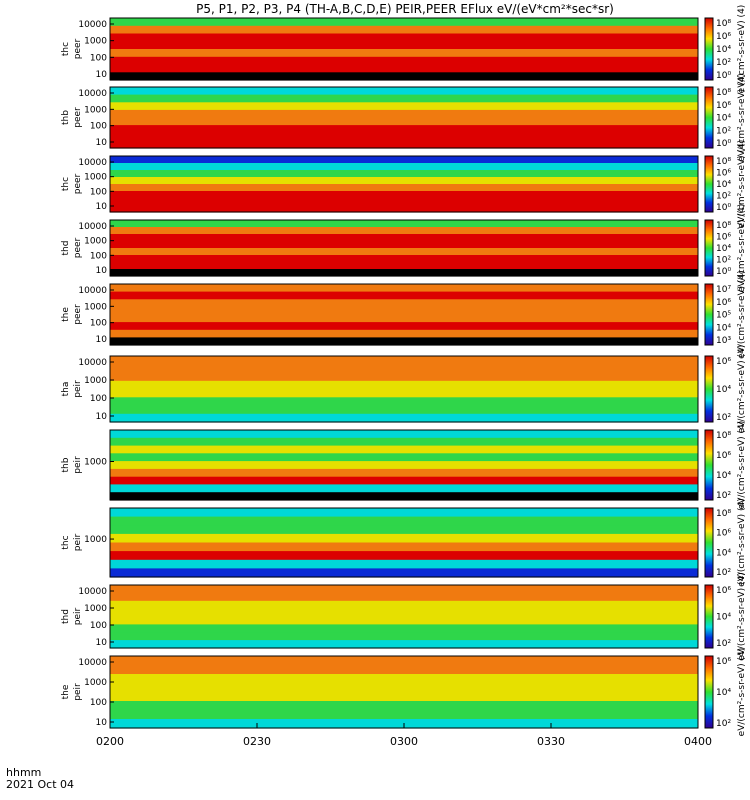 This screenshot has width=750, height=800. I want to click on date-label: 2021 Oct 04, so click(40, 784).